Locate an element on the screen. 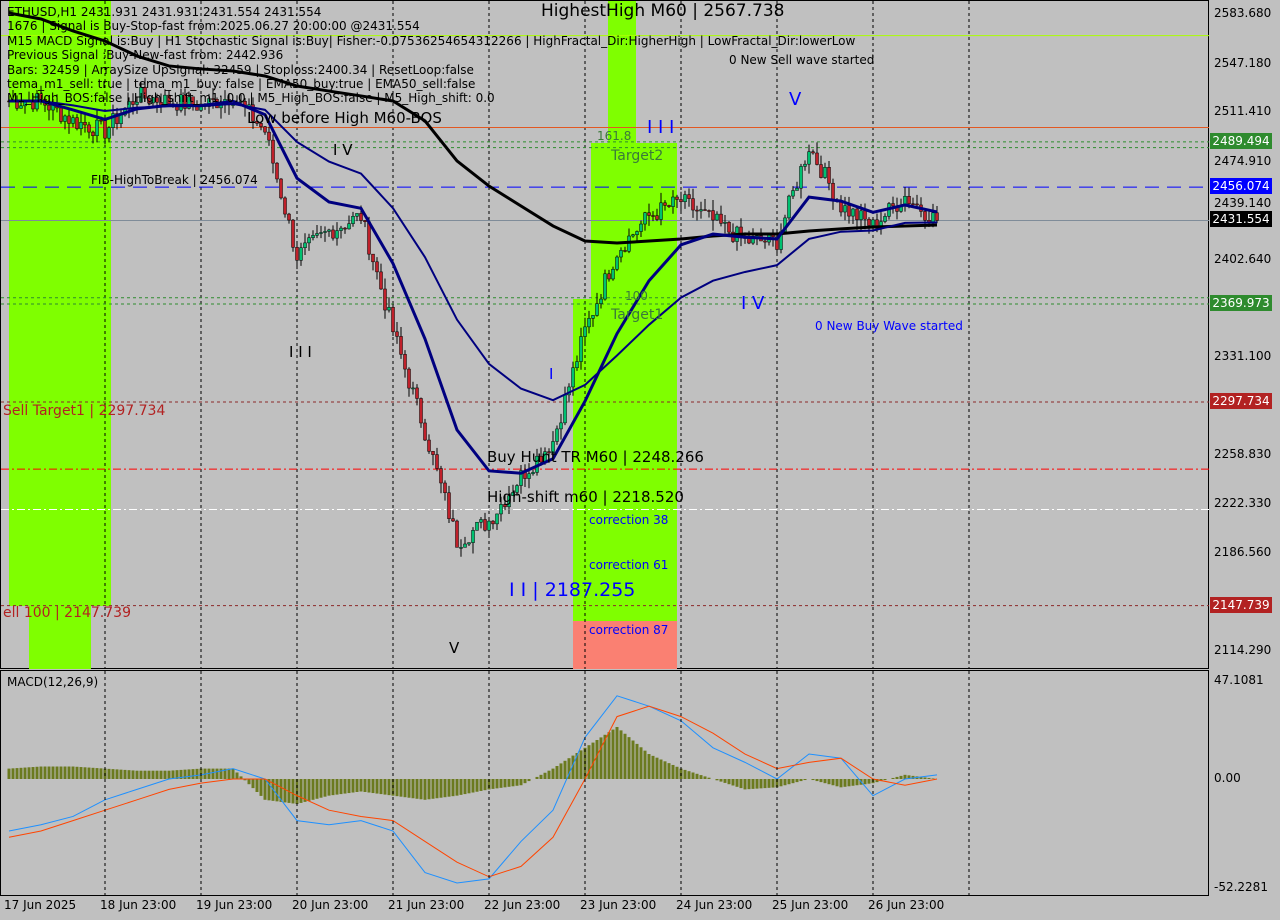  target1-label: Target1 is located at coordinates (637, 315).